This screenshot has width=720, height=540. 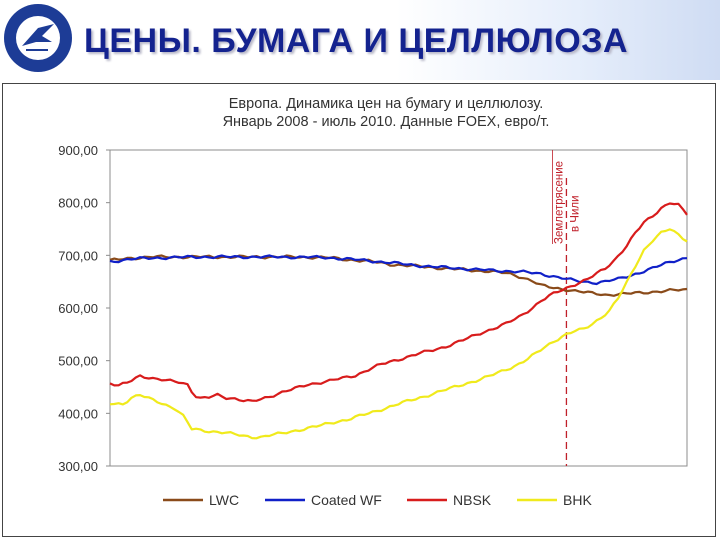 I want to click on y-tick-label: 900,00, so click(x=78, y=150).